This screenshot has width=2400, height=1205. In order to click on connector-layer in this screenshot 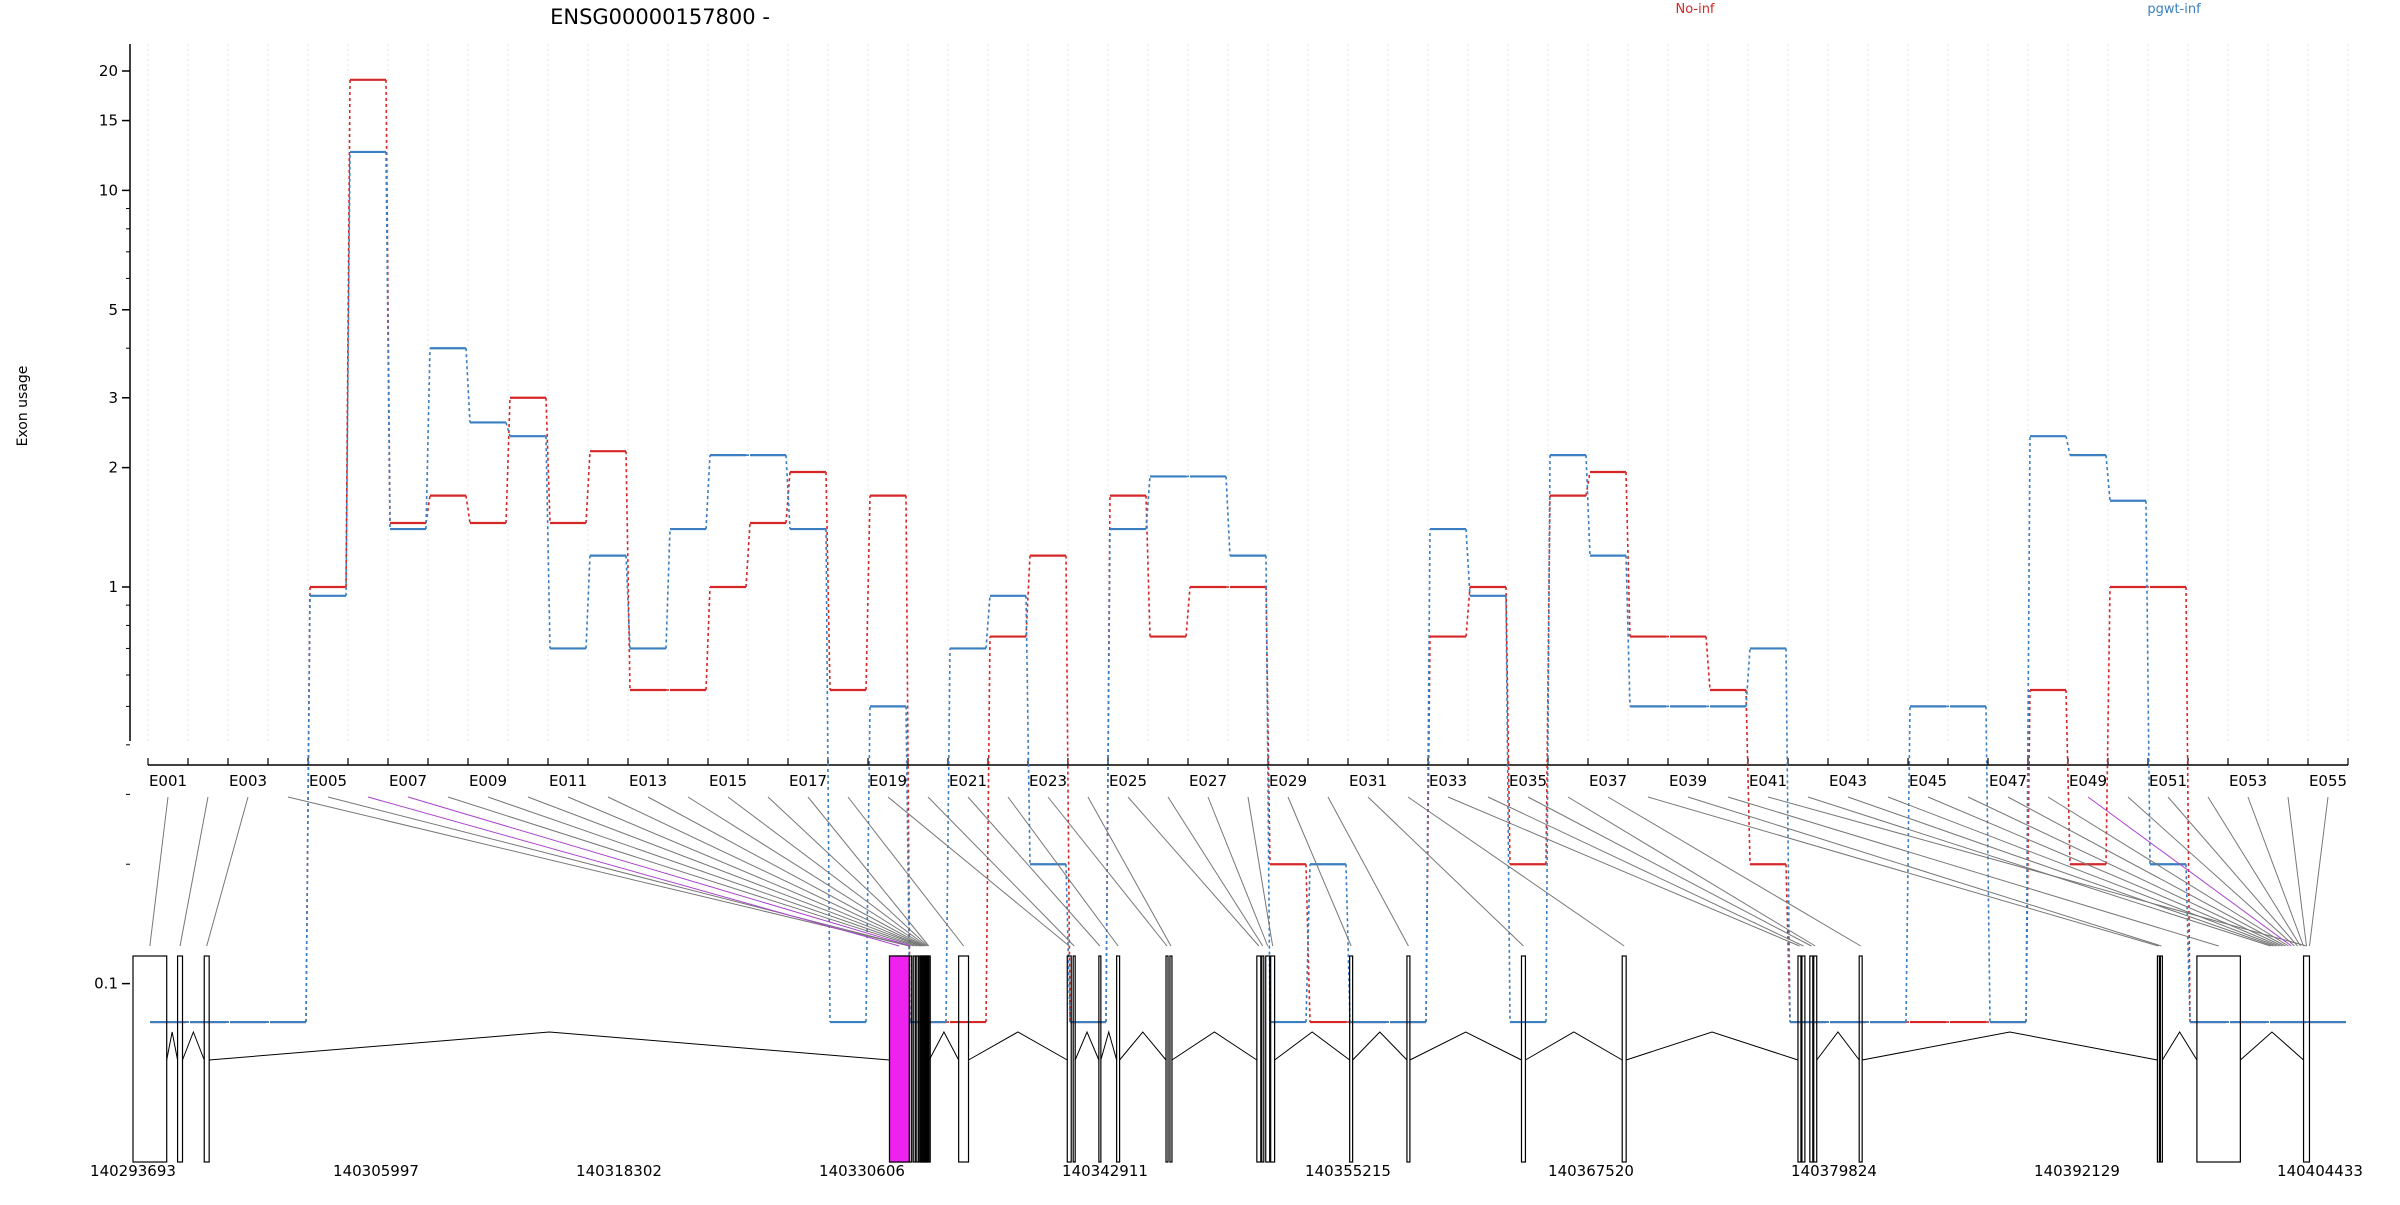, I will do `click(1239, 871)`.